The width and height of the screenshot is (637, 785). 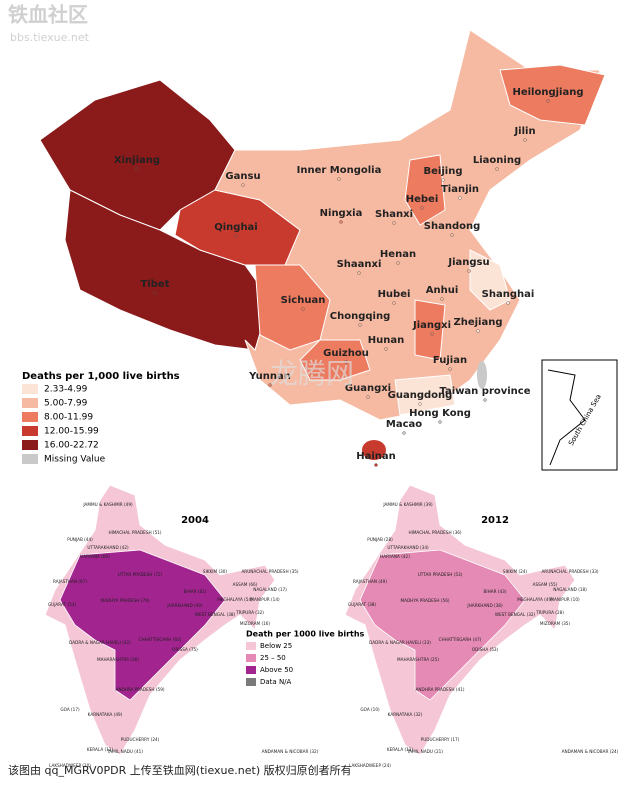 What do you see at coordinates (140, 574) in the screenshot?
I see `state-label: UTTAR PRADESH (72)` at bounding box center [140, 574].